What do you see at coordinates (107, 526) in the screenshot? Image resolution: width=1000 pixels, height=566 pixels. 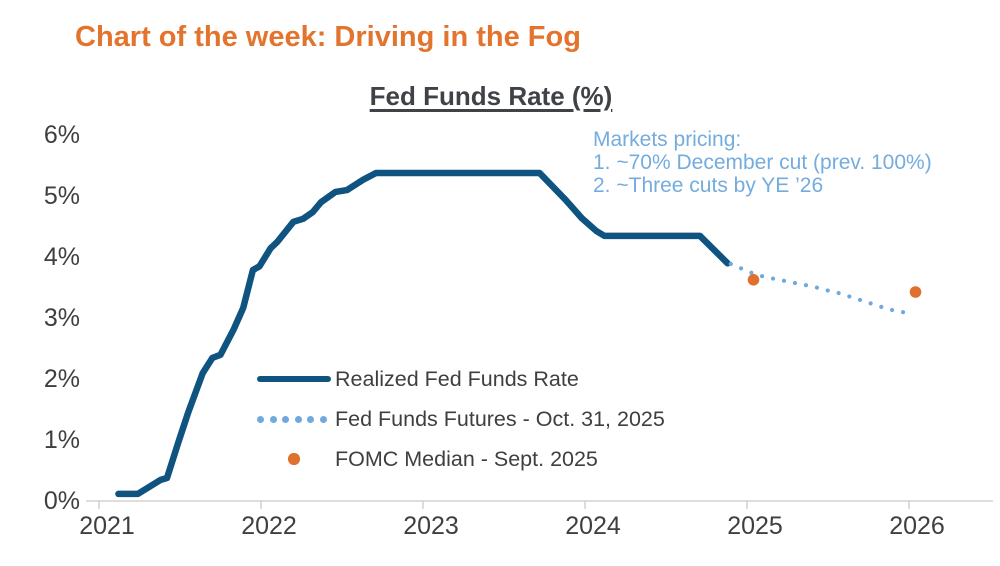 I see `x-tick-label: 2021` at bounding box center [107, 526].